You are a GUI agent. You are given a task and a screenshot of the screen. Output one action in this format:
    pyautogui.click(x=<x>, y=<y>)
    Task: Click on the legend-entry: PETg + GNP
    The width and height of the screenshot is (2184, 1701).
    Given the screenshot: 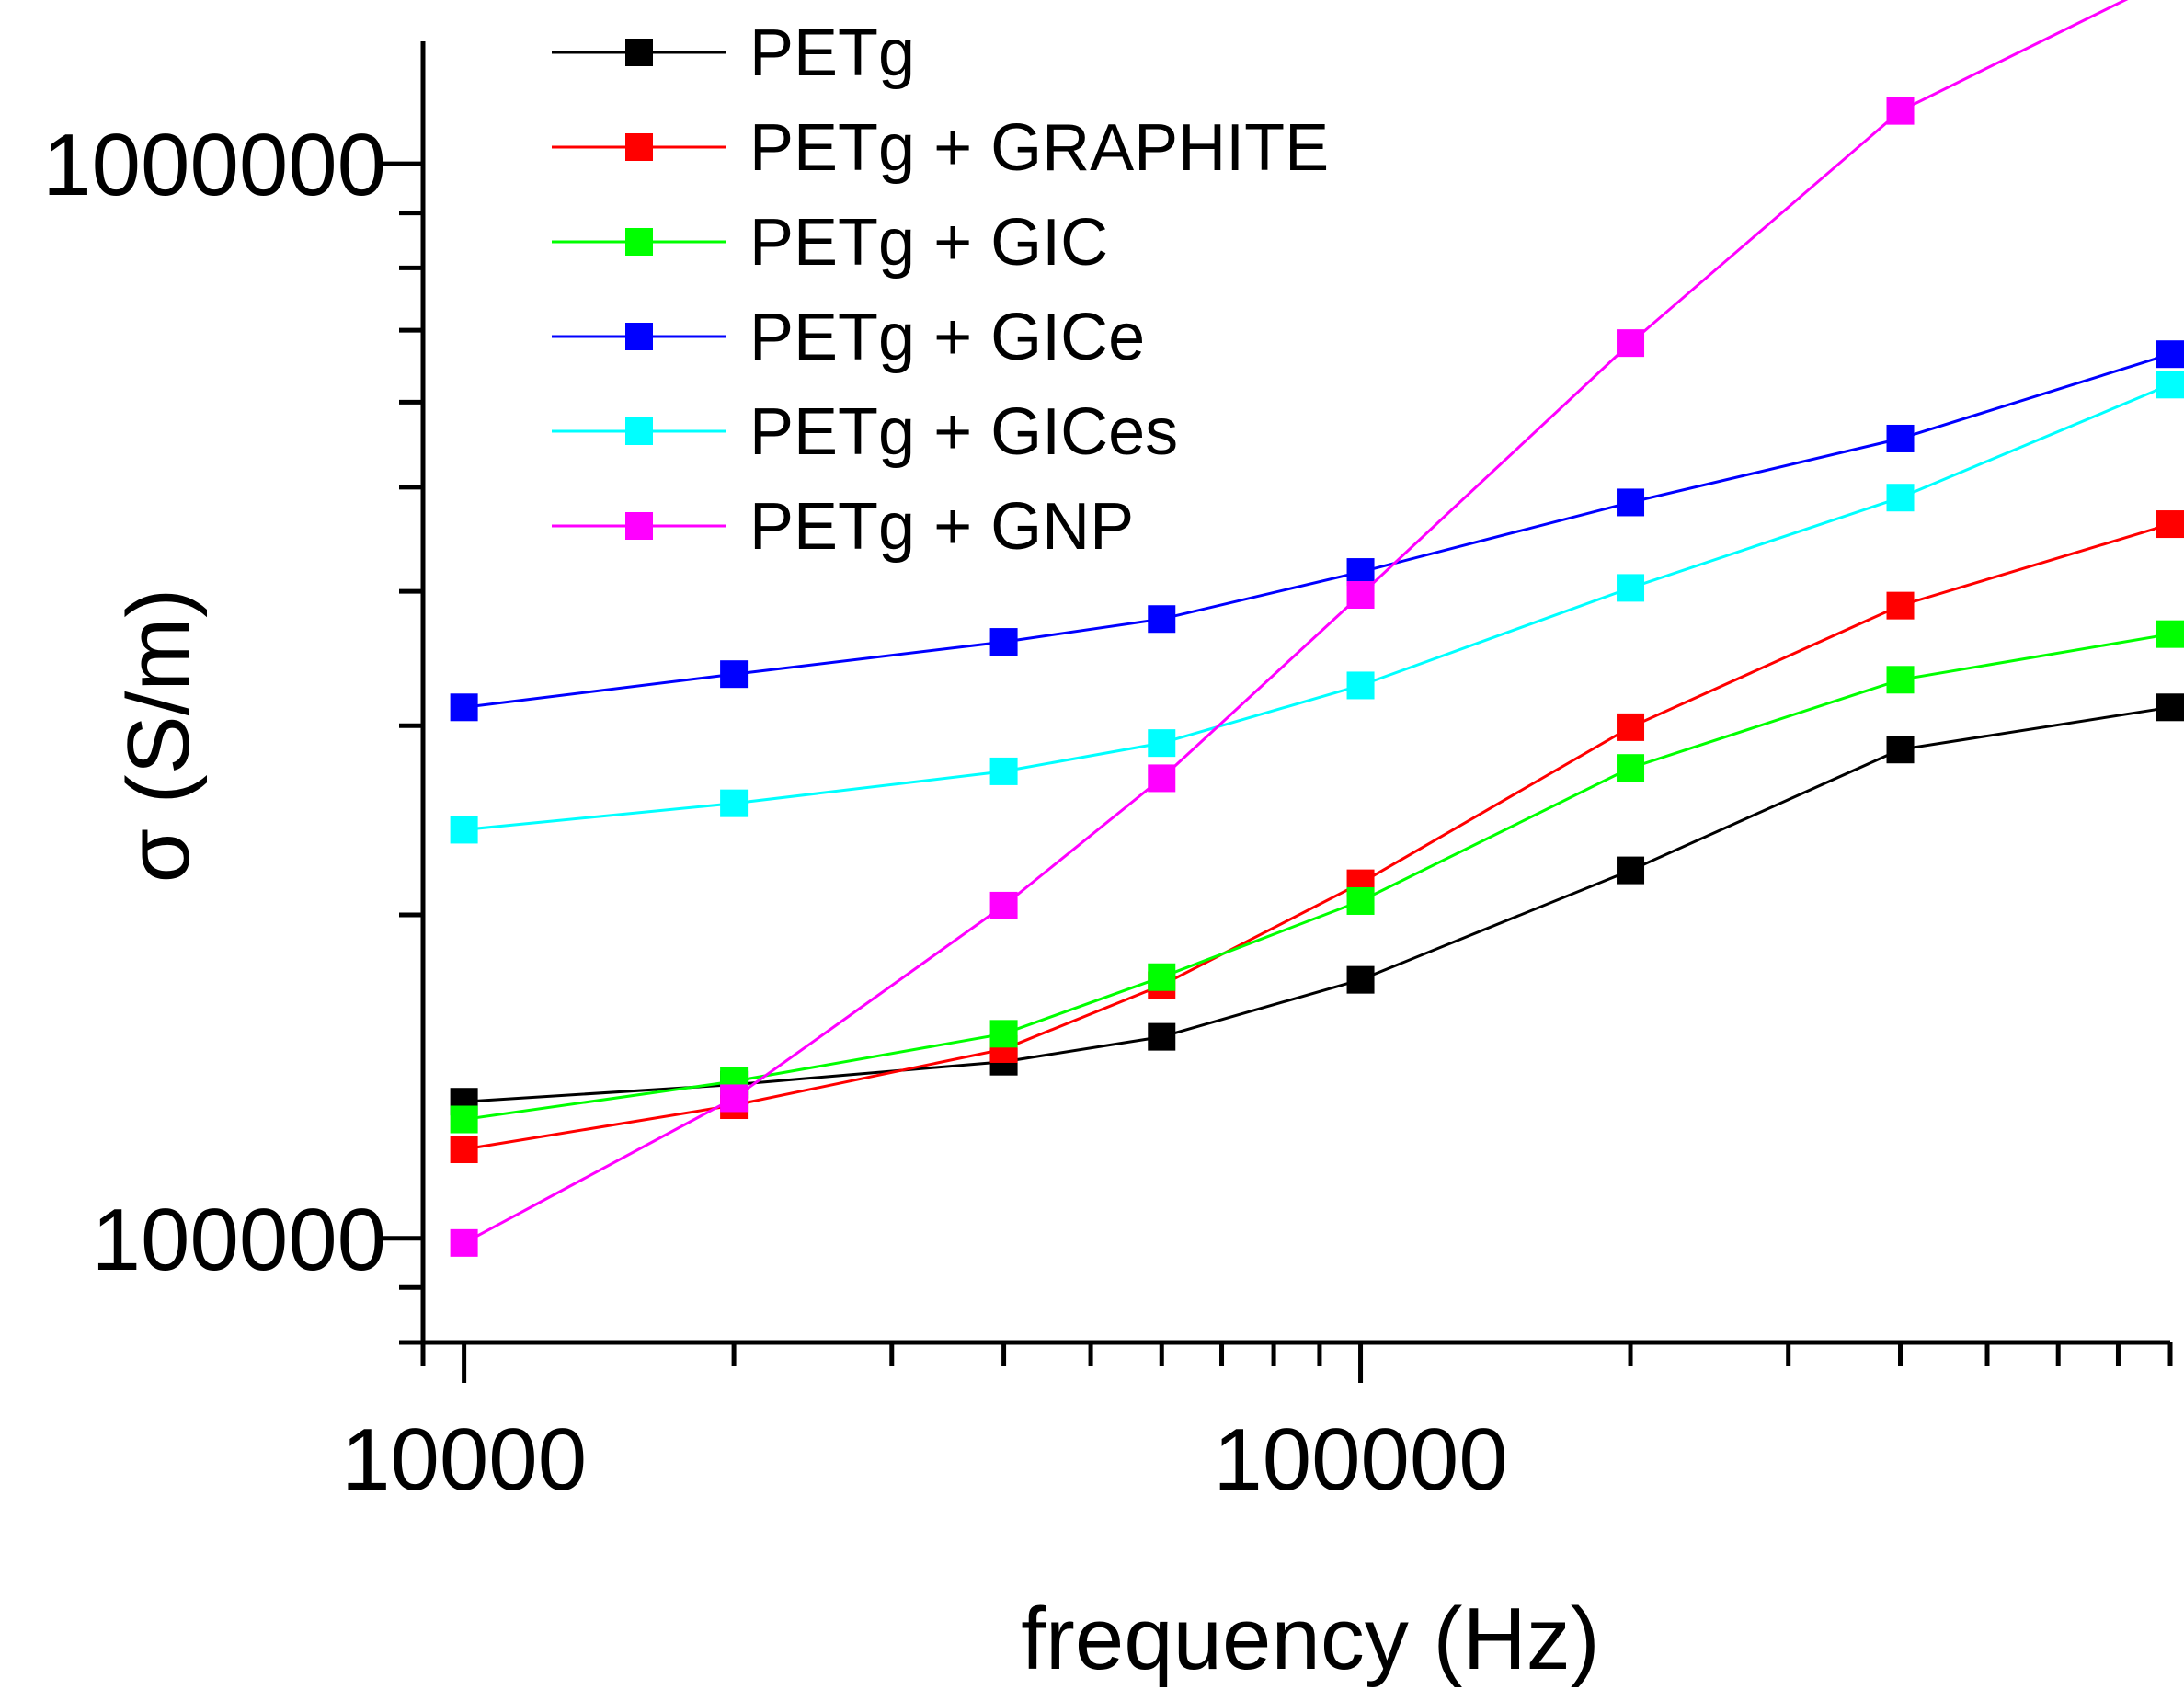 What is the action you would take?
    pyautogui.click(x=843, y=527)
    